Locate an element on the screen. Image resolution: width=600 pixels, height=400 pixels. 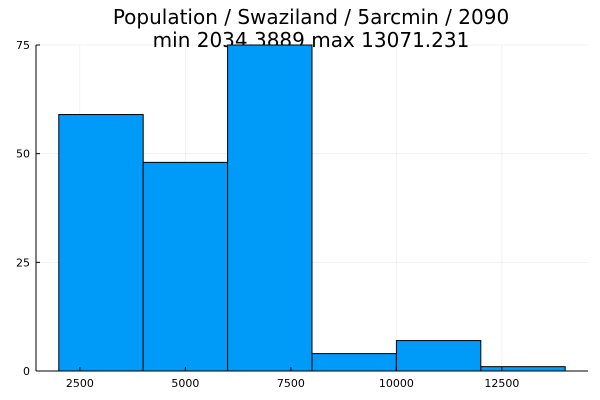
y-tick-label: 75 is located at coordinates (23, 45).